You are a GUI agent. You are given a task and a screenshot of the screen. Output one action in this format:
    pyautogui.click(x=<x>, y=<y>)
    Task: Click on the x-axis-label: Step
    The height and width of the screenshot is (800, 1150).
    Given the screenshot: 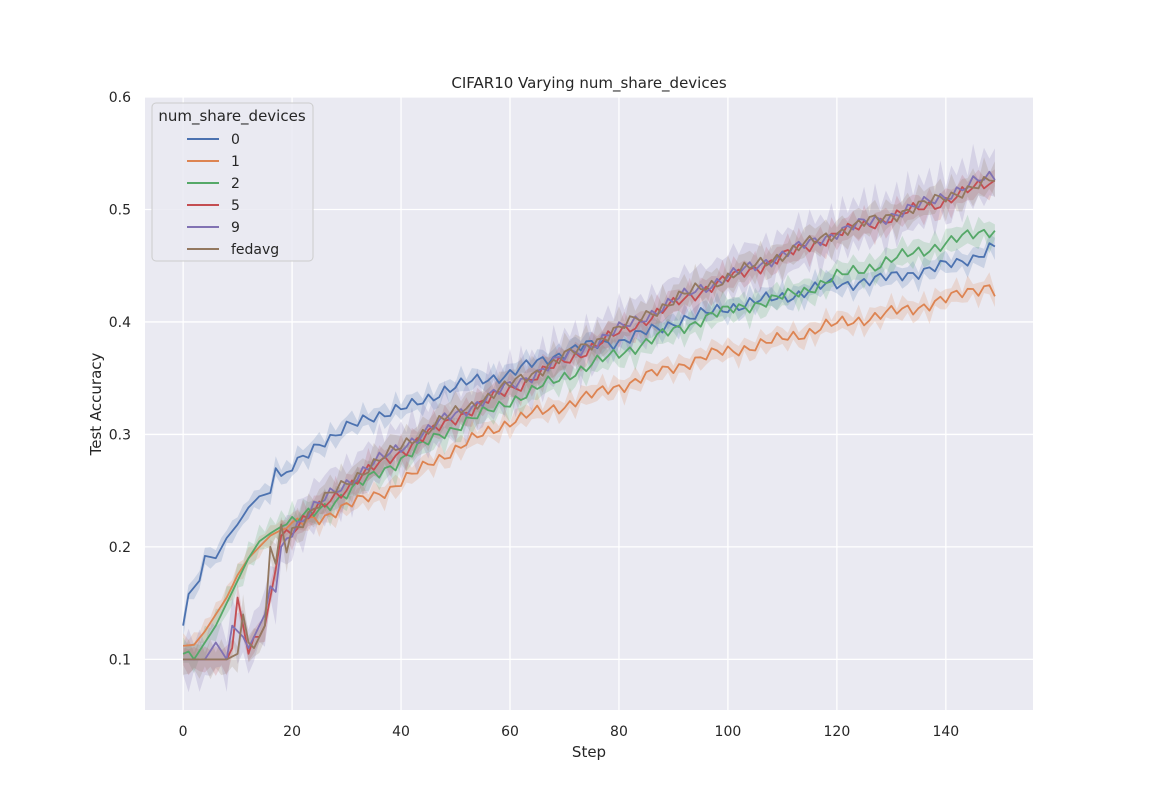 What is the action you would take?
    pyautogui.click(x=589, y=752)
    